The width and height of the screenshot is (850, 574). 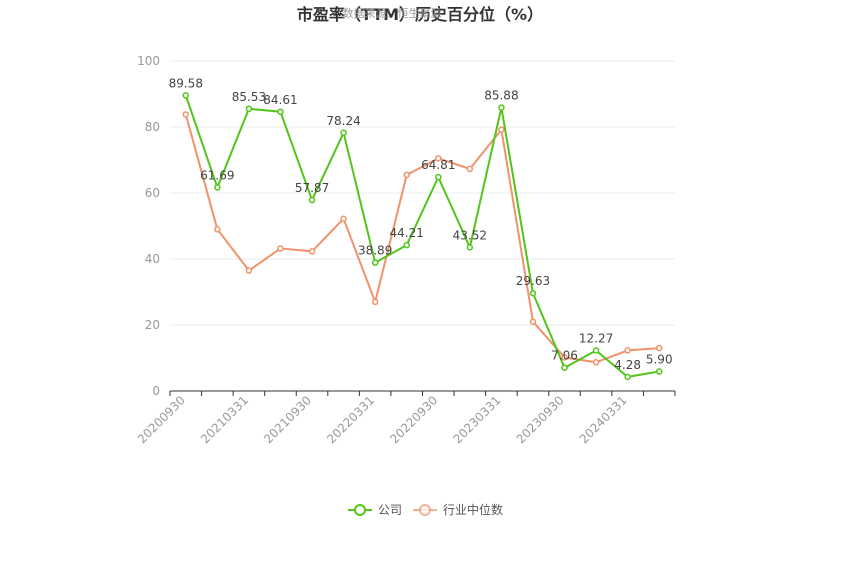 I want to click on x-tick-label: 20240331, so click(x=603, y=419).